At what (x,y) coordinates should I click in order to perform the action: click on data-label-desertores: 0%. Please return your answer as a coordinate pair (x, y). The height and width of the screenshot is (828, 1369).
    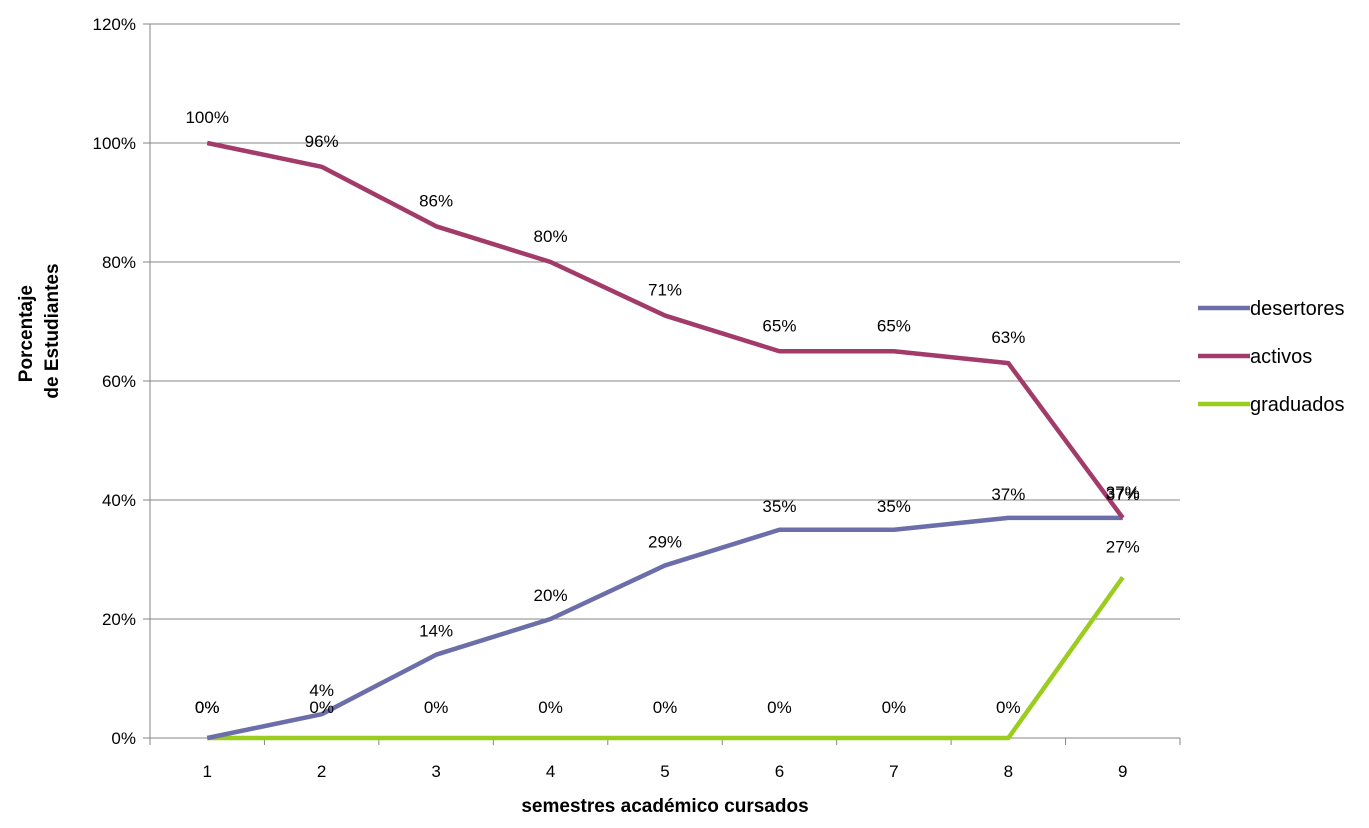
    Looking at the image, I should click on (207, 707).